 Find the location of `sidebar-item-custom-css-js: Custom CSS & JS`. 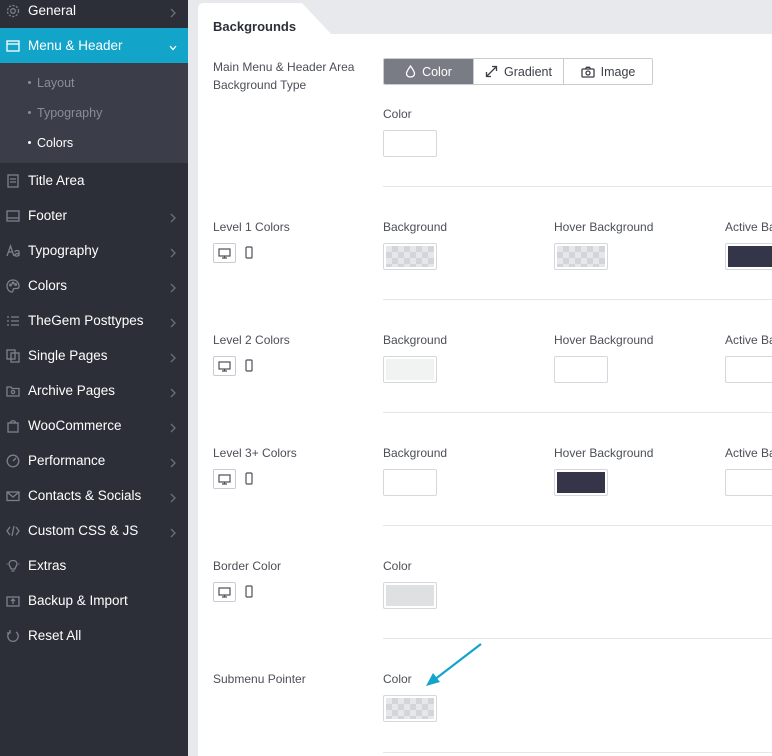

sidebar-item-custom-css-js: Custom CSS & JS is located at coordinates (94, 530).